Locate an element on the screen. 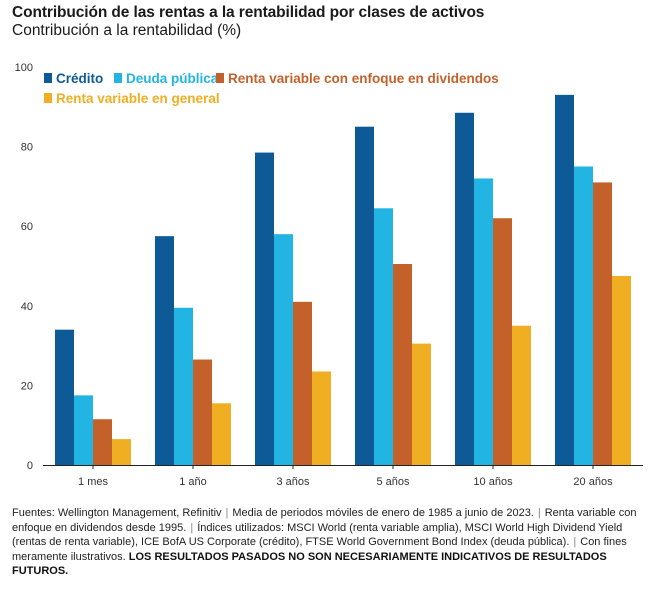  y-tick-label: 20 is located at coordinates (27, 386).